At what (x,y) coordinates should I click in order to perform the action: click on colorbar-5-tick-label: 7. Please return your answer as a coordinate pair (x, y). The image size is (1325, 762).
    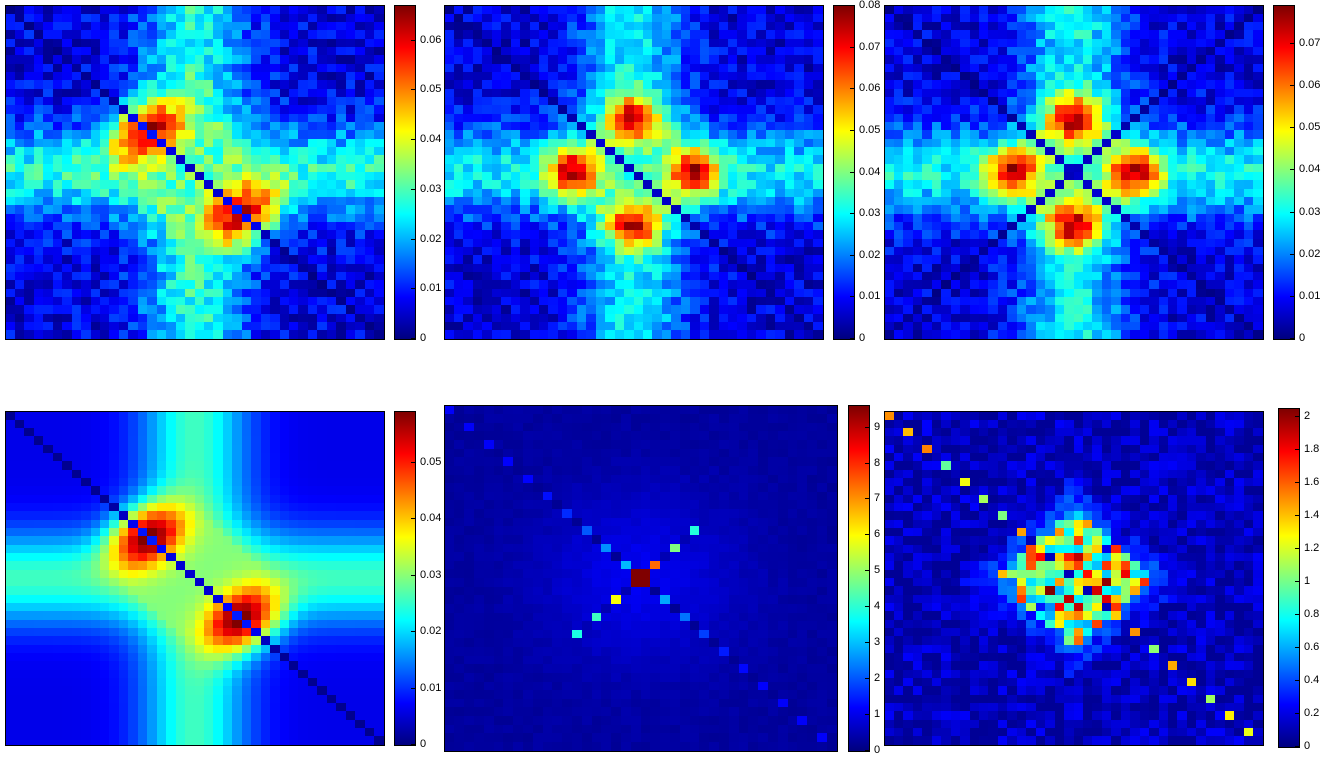
    Looking at the image, I should click on (877, 498).